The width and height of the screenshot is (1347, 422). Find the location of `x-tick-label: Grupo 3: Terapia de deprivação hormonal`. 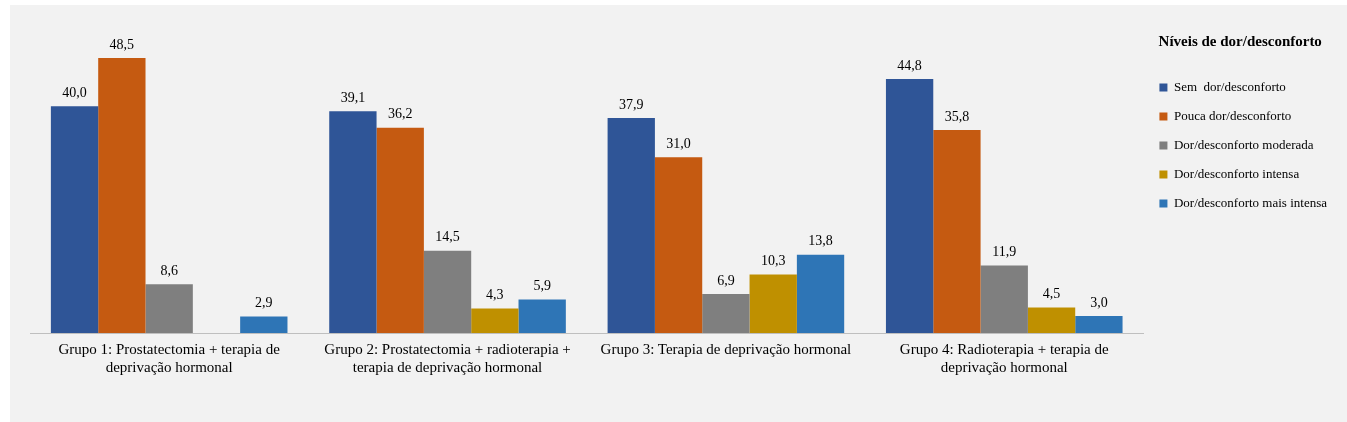

x-tick-label: Grupo 3: Terapia de deprivação hormonal is located at coordinates (726, 348).